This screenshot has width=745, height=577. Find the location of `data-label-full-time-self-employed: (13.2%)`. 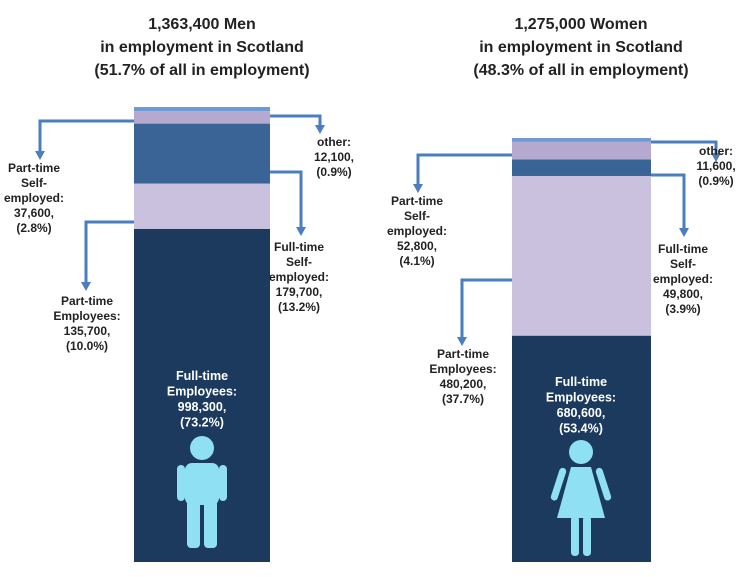

data-label-full-time-self-employed: (13.2%) is located at coordinates (299, 307).